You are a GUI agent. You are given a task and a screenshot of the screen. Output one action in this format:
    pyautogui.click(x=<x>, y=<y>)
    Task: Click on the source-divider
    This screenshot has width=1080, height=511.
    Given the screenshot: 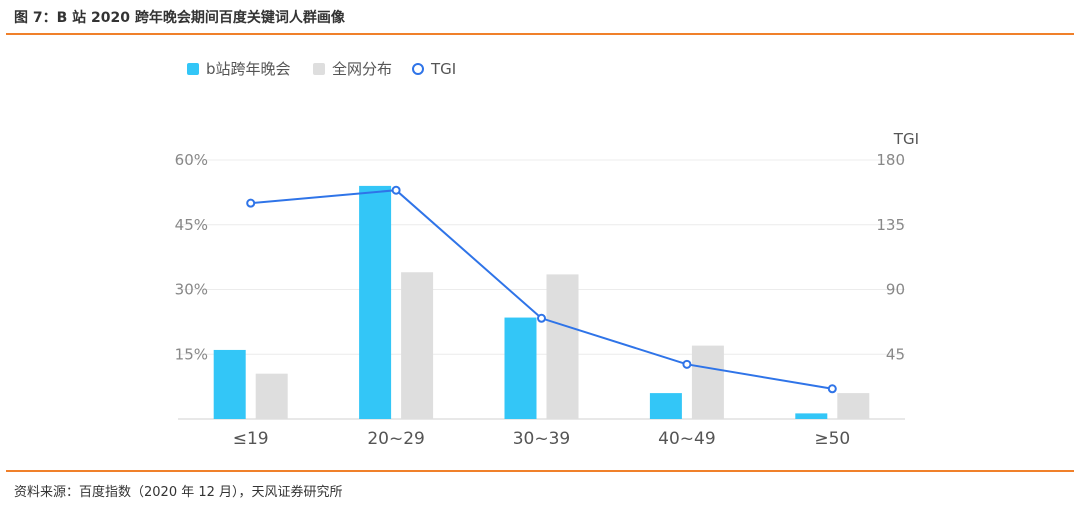 What is the action you would take?
    pyautogui.click(x=540, y=471)
    